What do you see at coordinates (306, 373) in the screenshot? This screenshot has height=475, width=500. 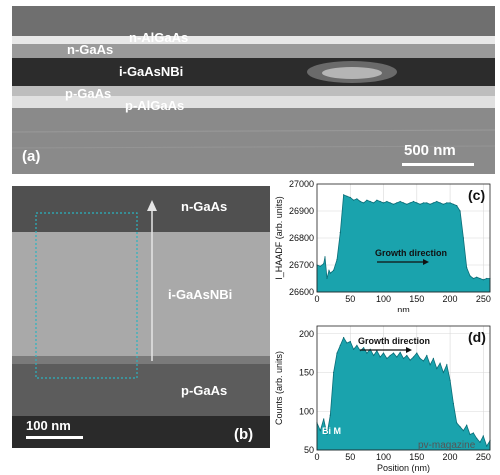 I see `y-tick-label: 150` at bounding box center [306, 373].